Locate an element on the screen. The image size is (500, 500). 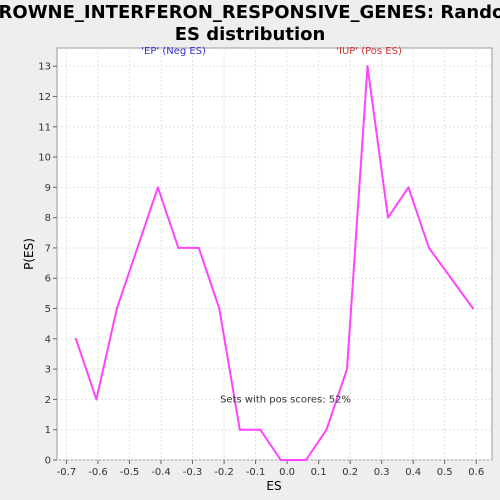
y-tick-label: 6 is located at coordinates (48, 279).